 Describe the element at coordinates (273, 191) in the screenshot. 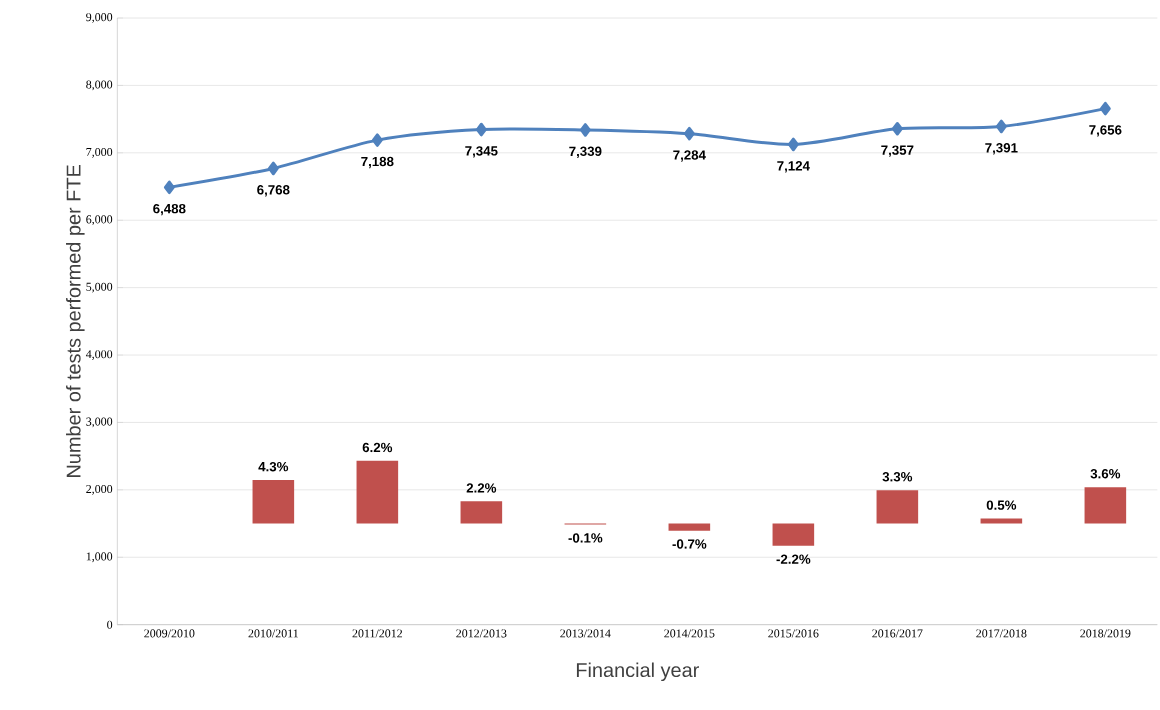

I see `data-label: 6,768` at that location.